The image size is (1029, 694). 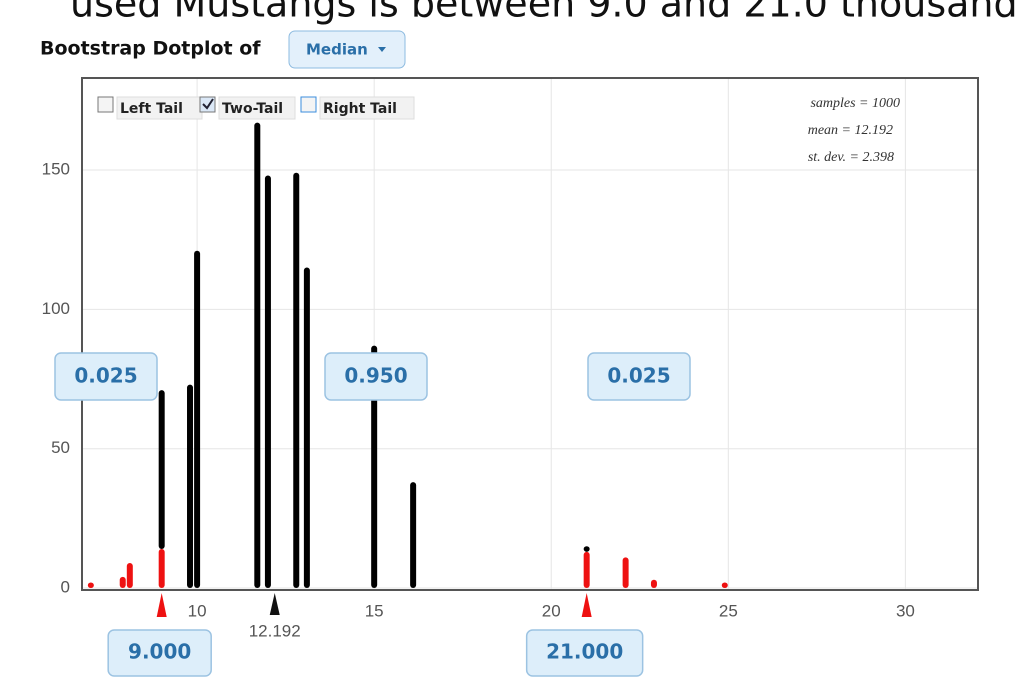 I want to click on x-tick-label: 10, so click(x=197, y=610).